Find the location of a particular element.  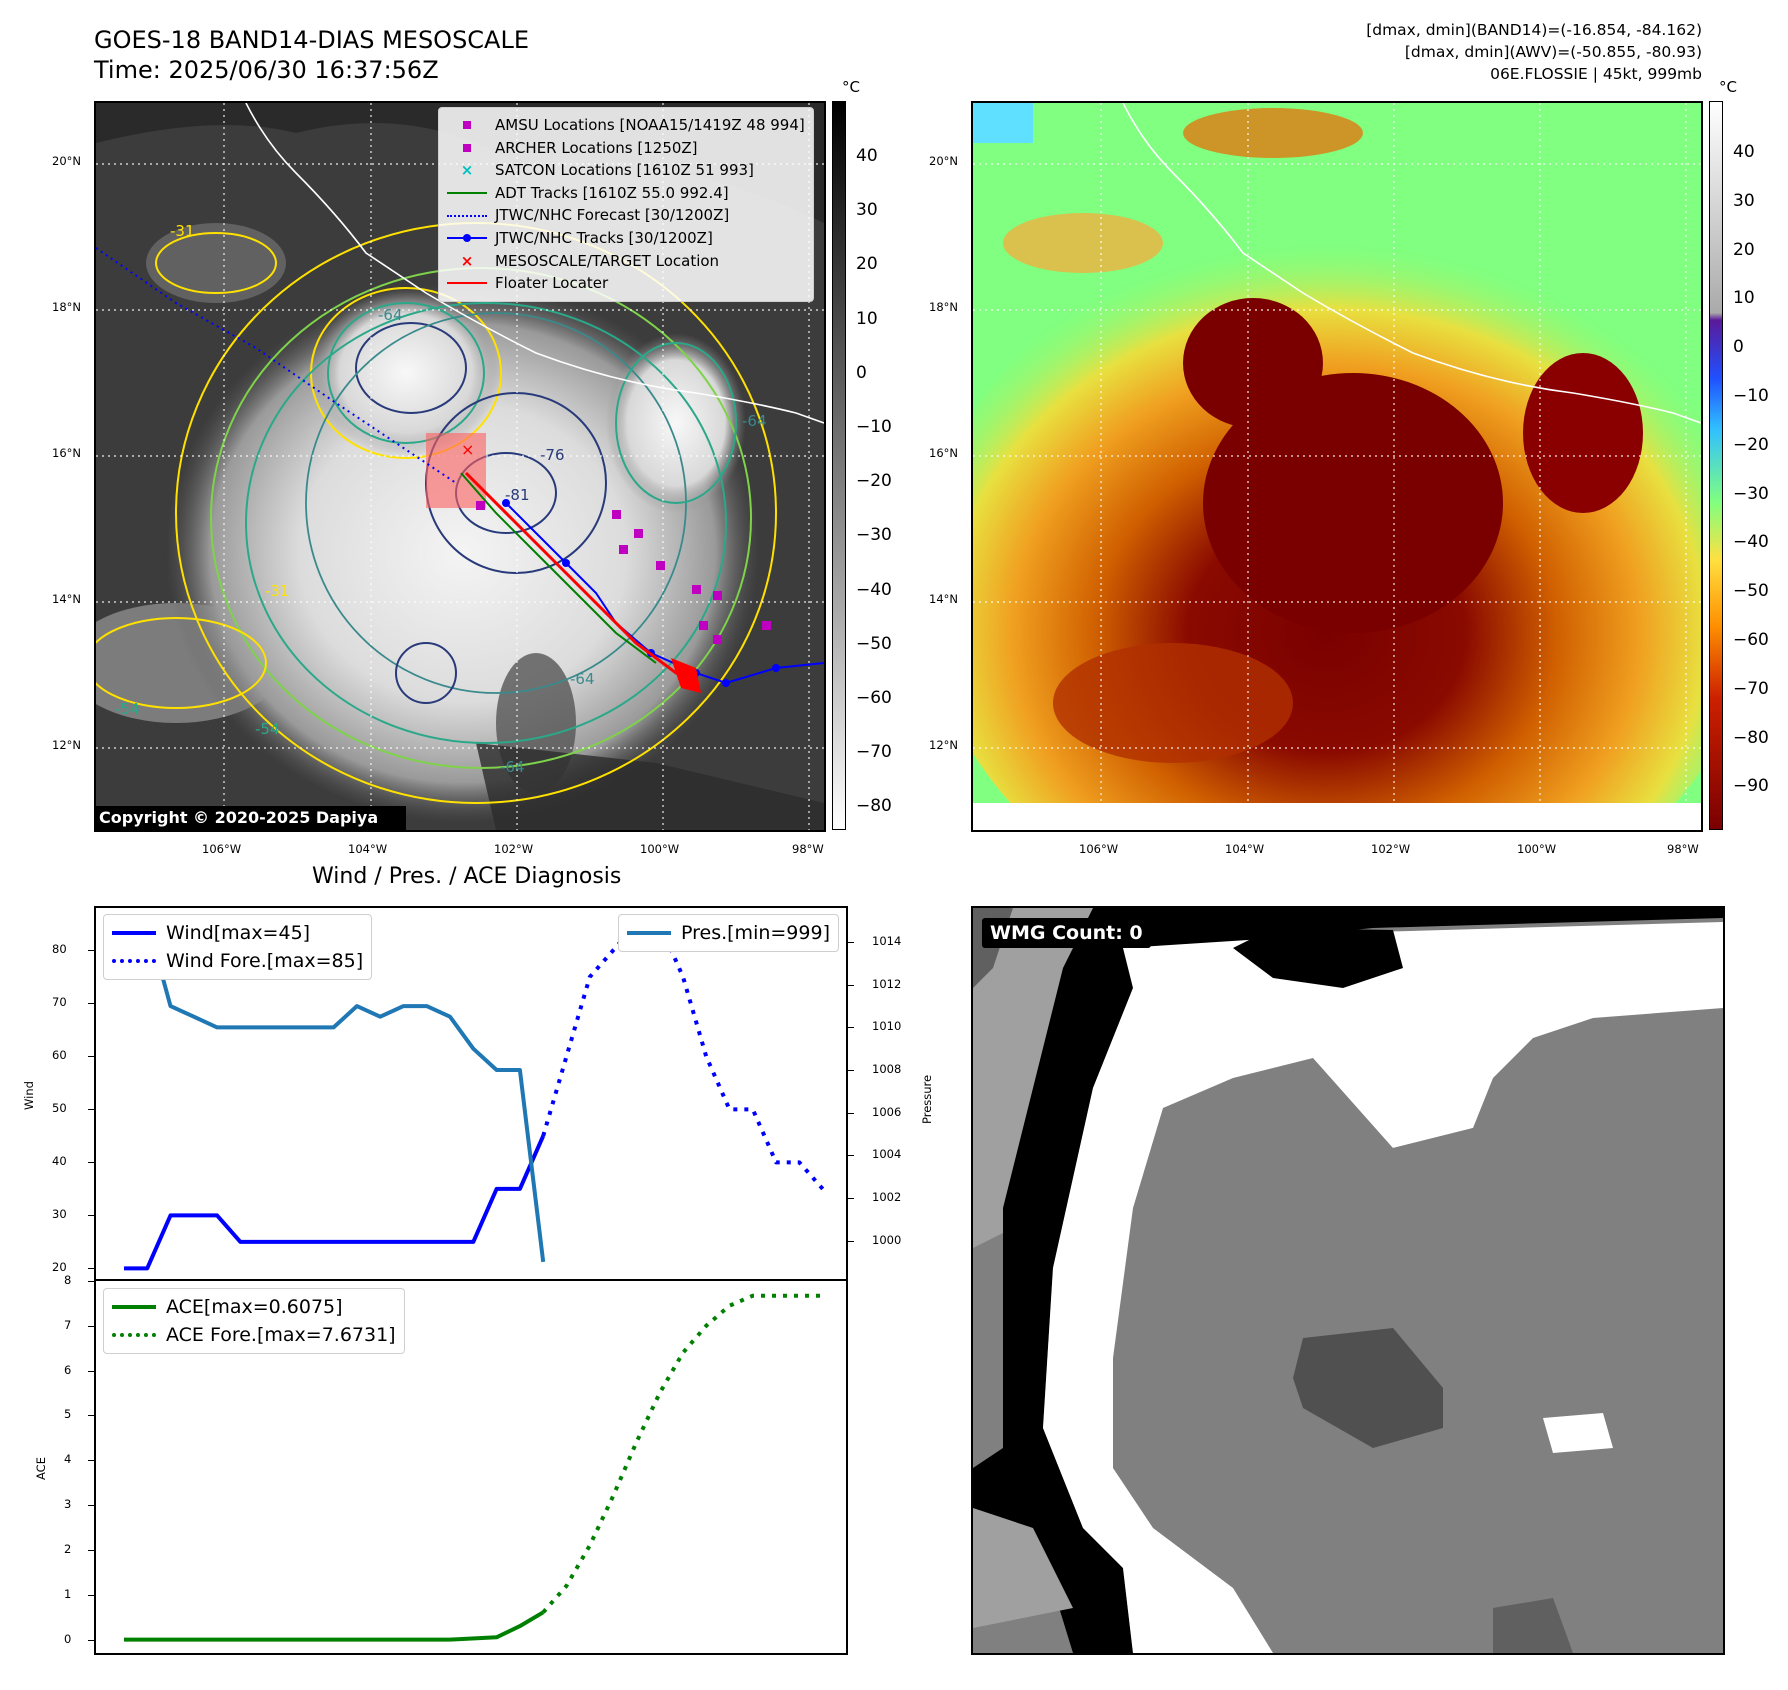

colorbar-tick-label: −20 is located at coordinates (874, 481).